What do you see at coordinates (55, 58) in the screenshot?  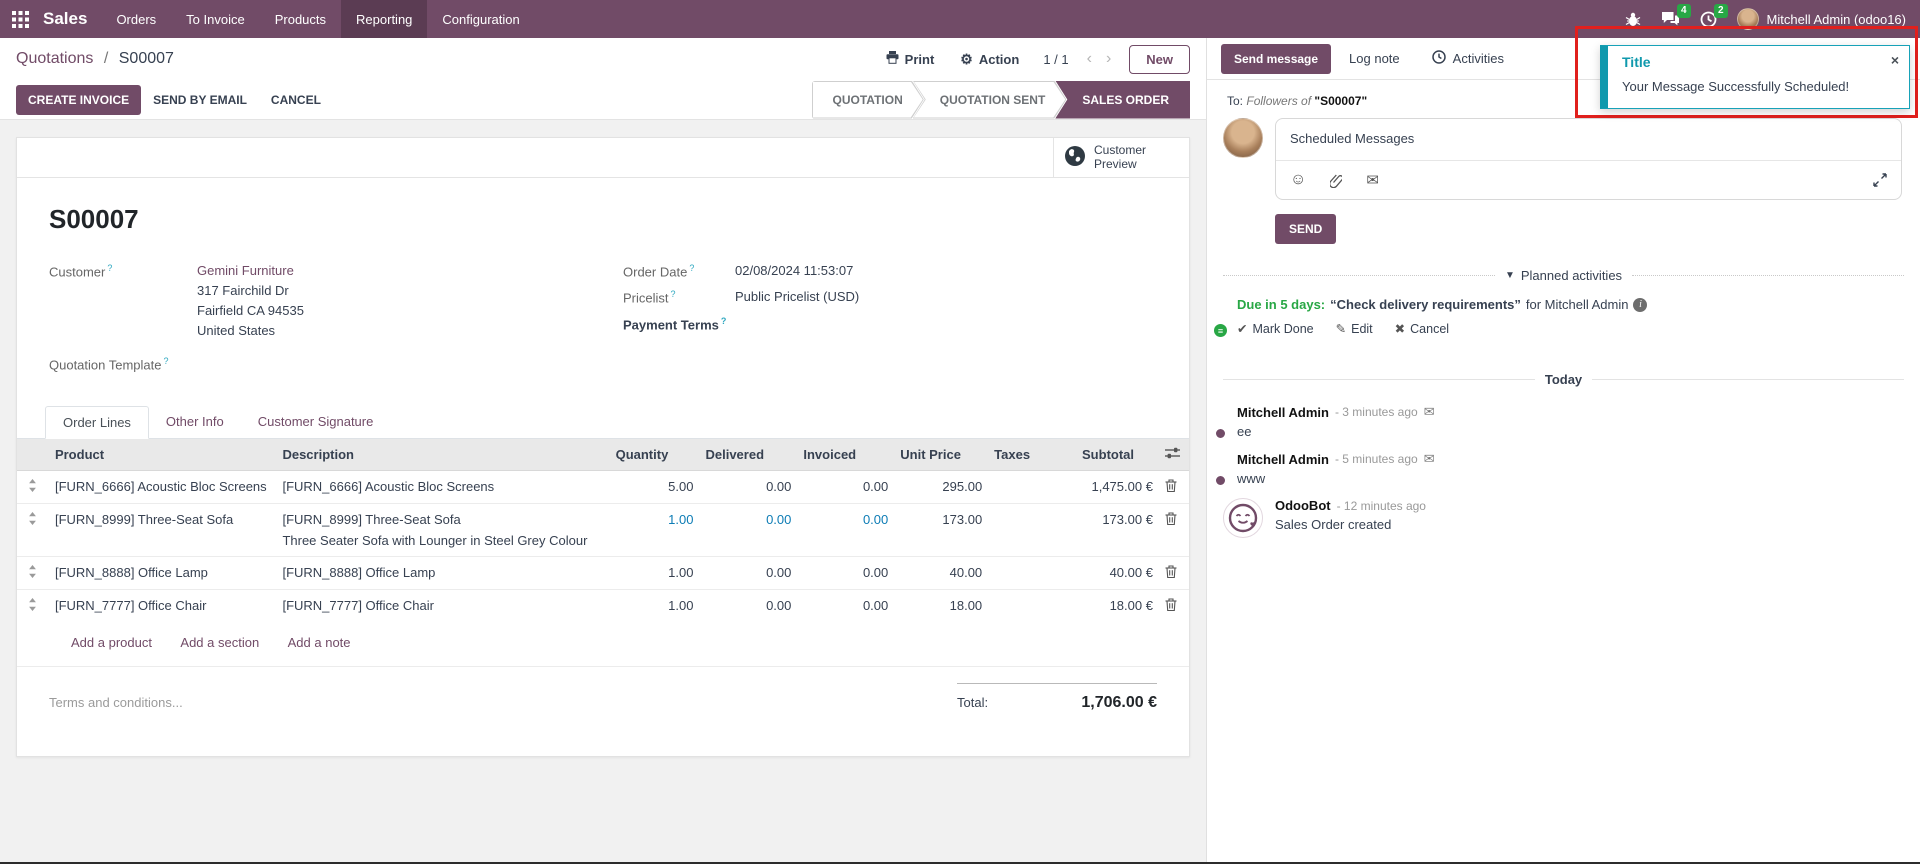 I see `breadcrumb-quotations: Quotations` at bounding box center [55, 58].